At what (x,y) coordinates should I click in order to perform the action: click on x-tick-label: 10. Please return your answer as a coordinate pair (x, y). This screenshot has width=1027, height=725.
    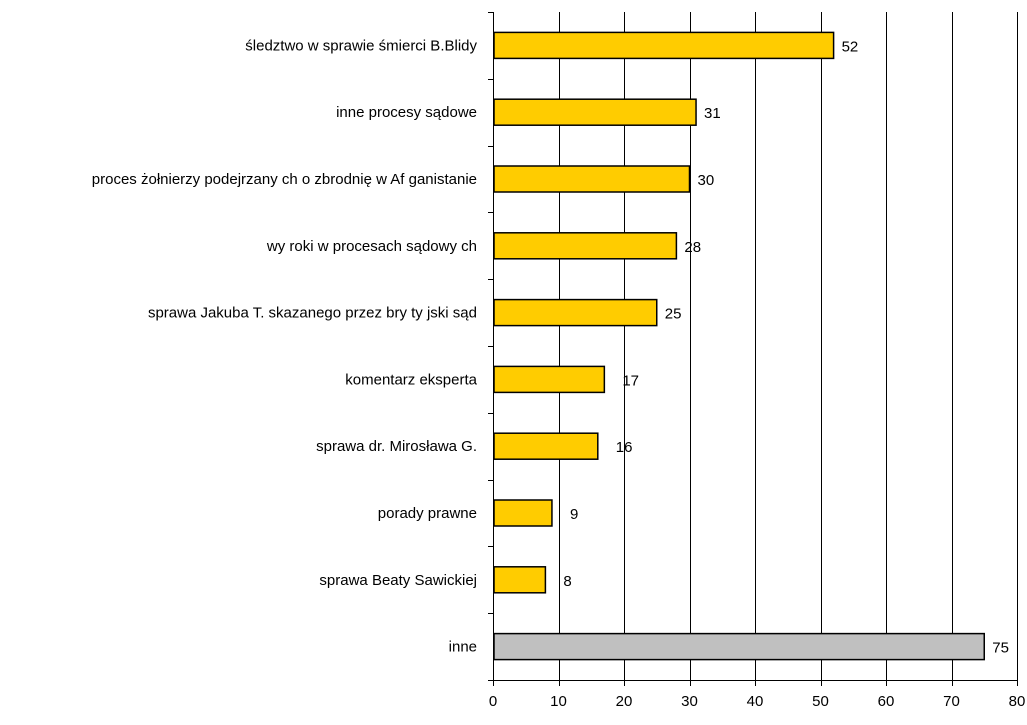
    Looking at the image, I should click on (558, 701).